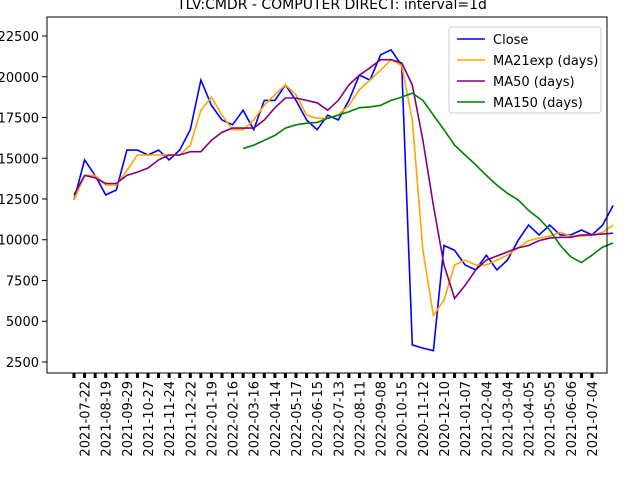 This screenshot has height=480, width=640. What do you see at coordinates (508, 419) in the screenshot?
I see `x-tick-label: 2021-03-04` at bounding box center [508, 419].